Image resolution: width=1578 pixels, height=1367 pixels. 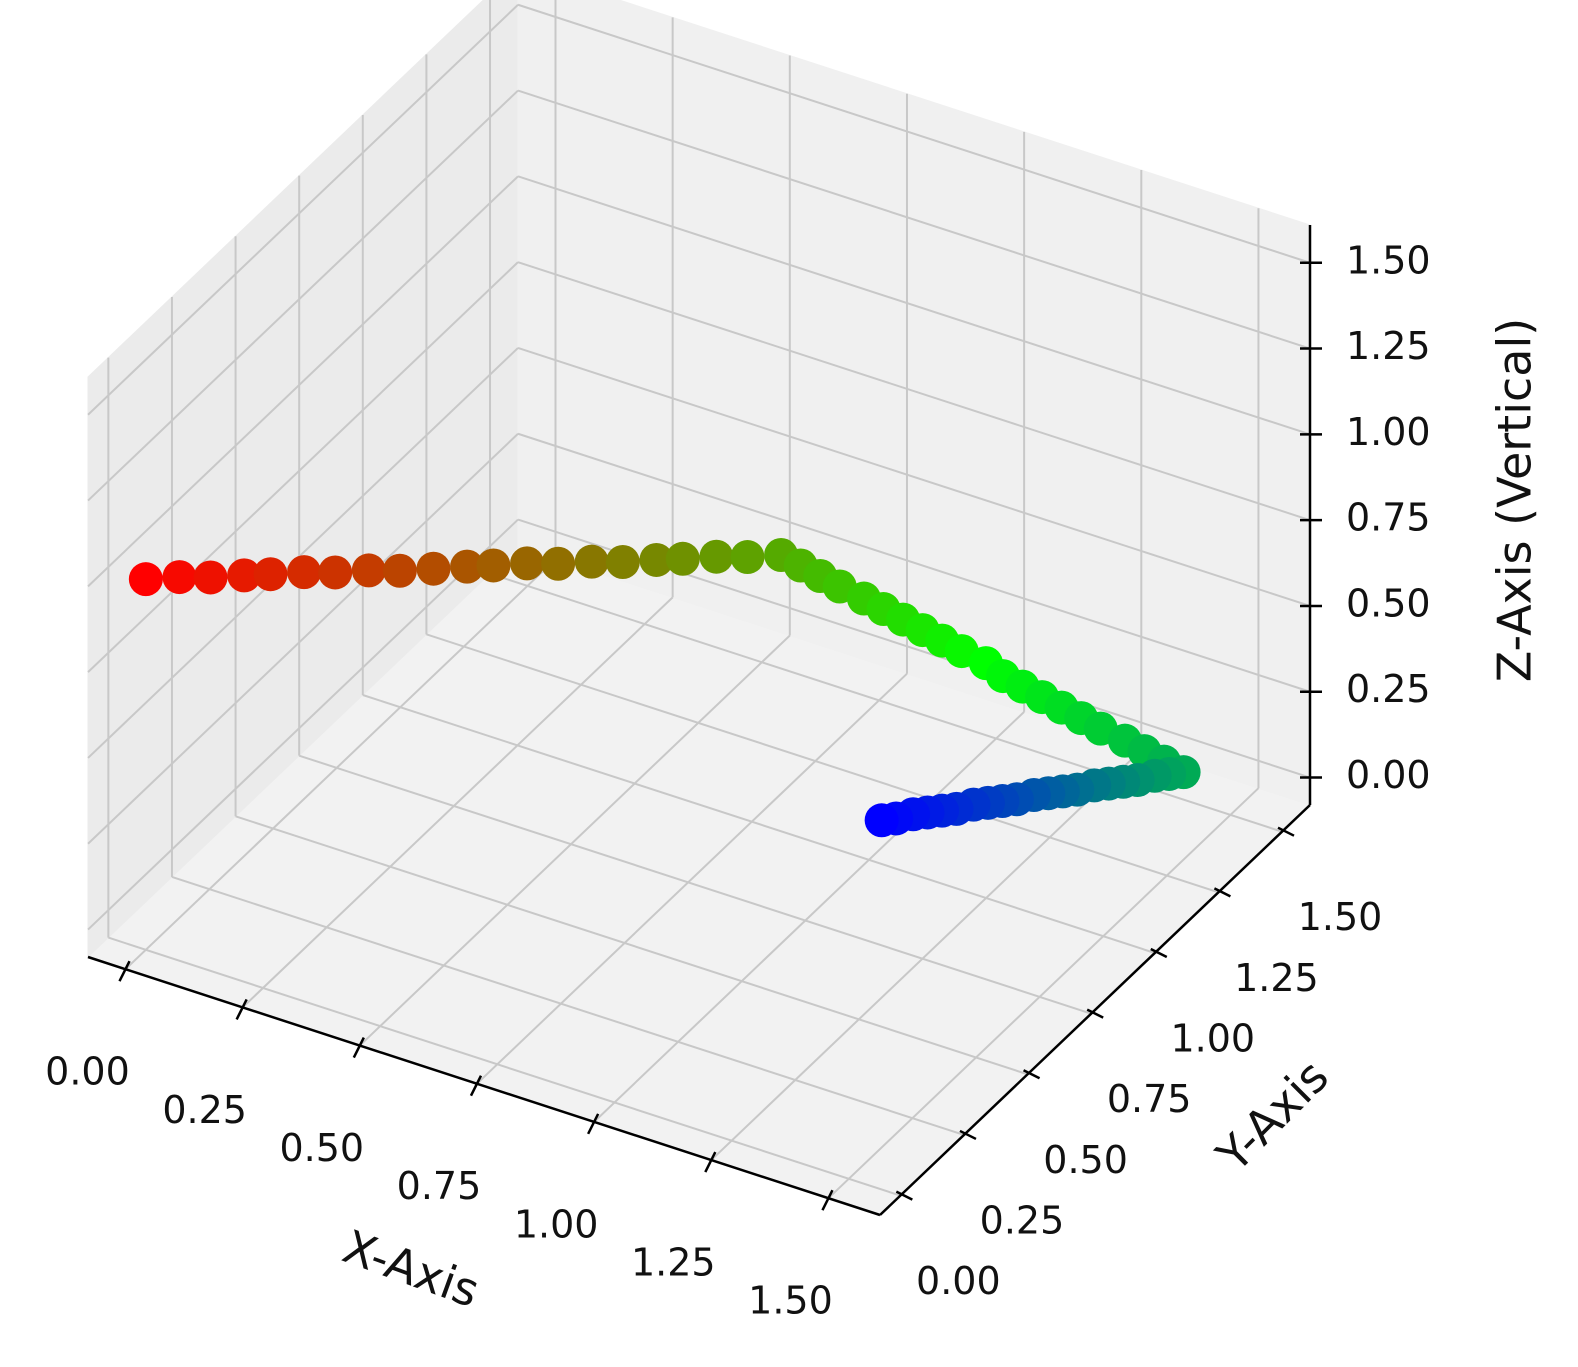 I want to click on y-tick-label: 1.50, so click(x=1340, y=917).